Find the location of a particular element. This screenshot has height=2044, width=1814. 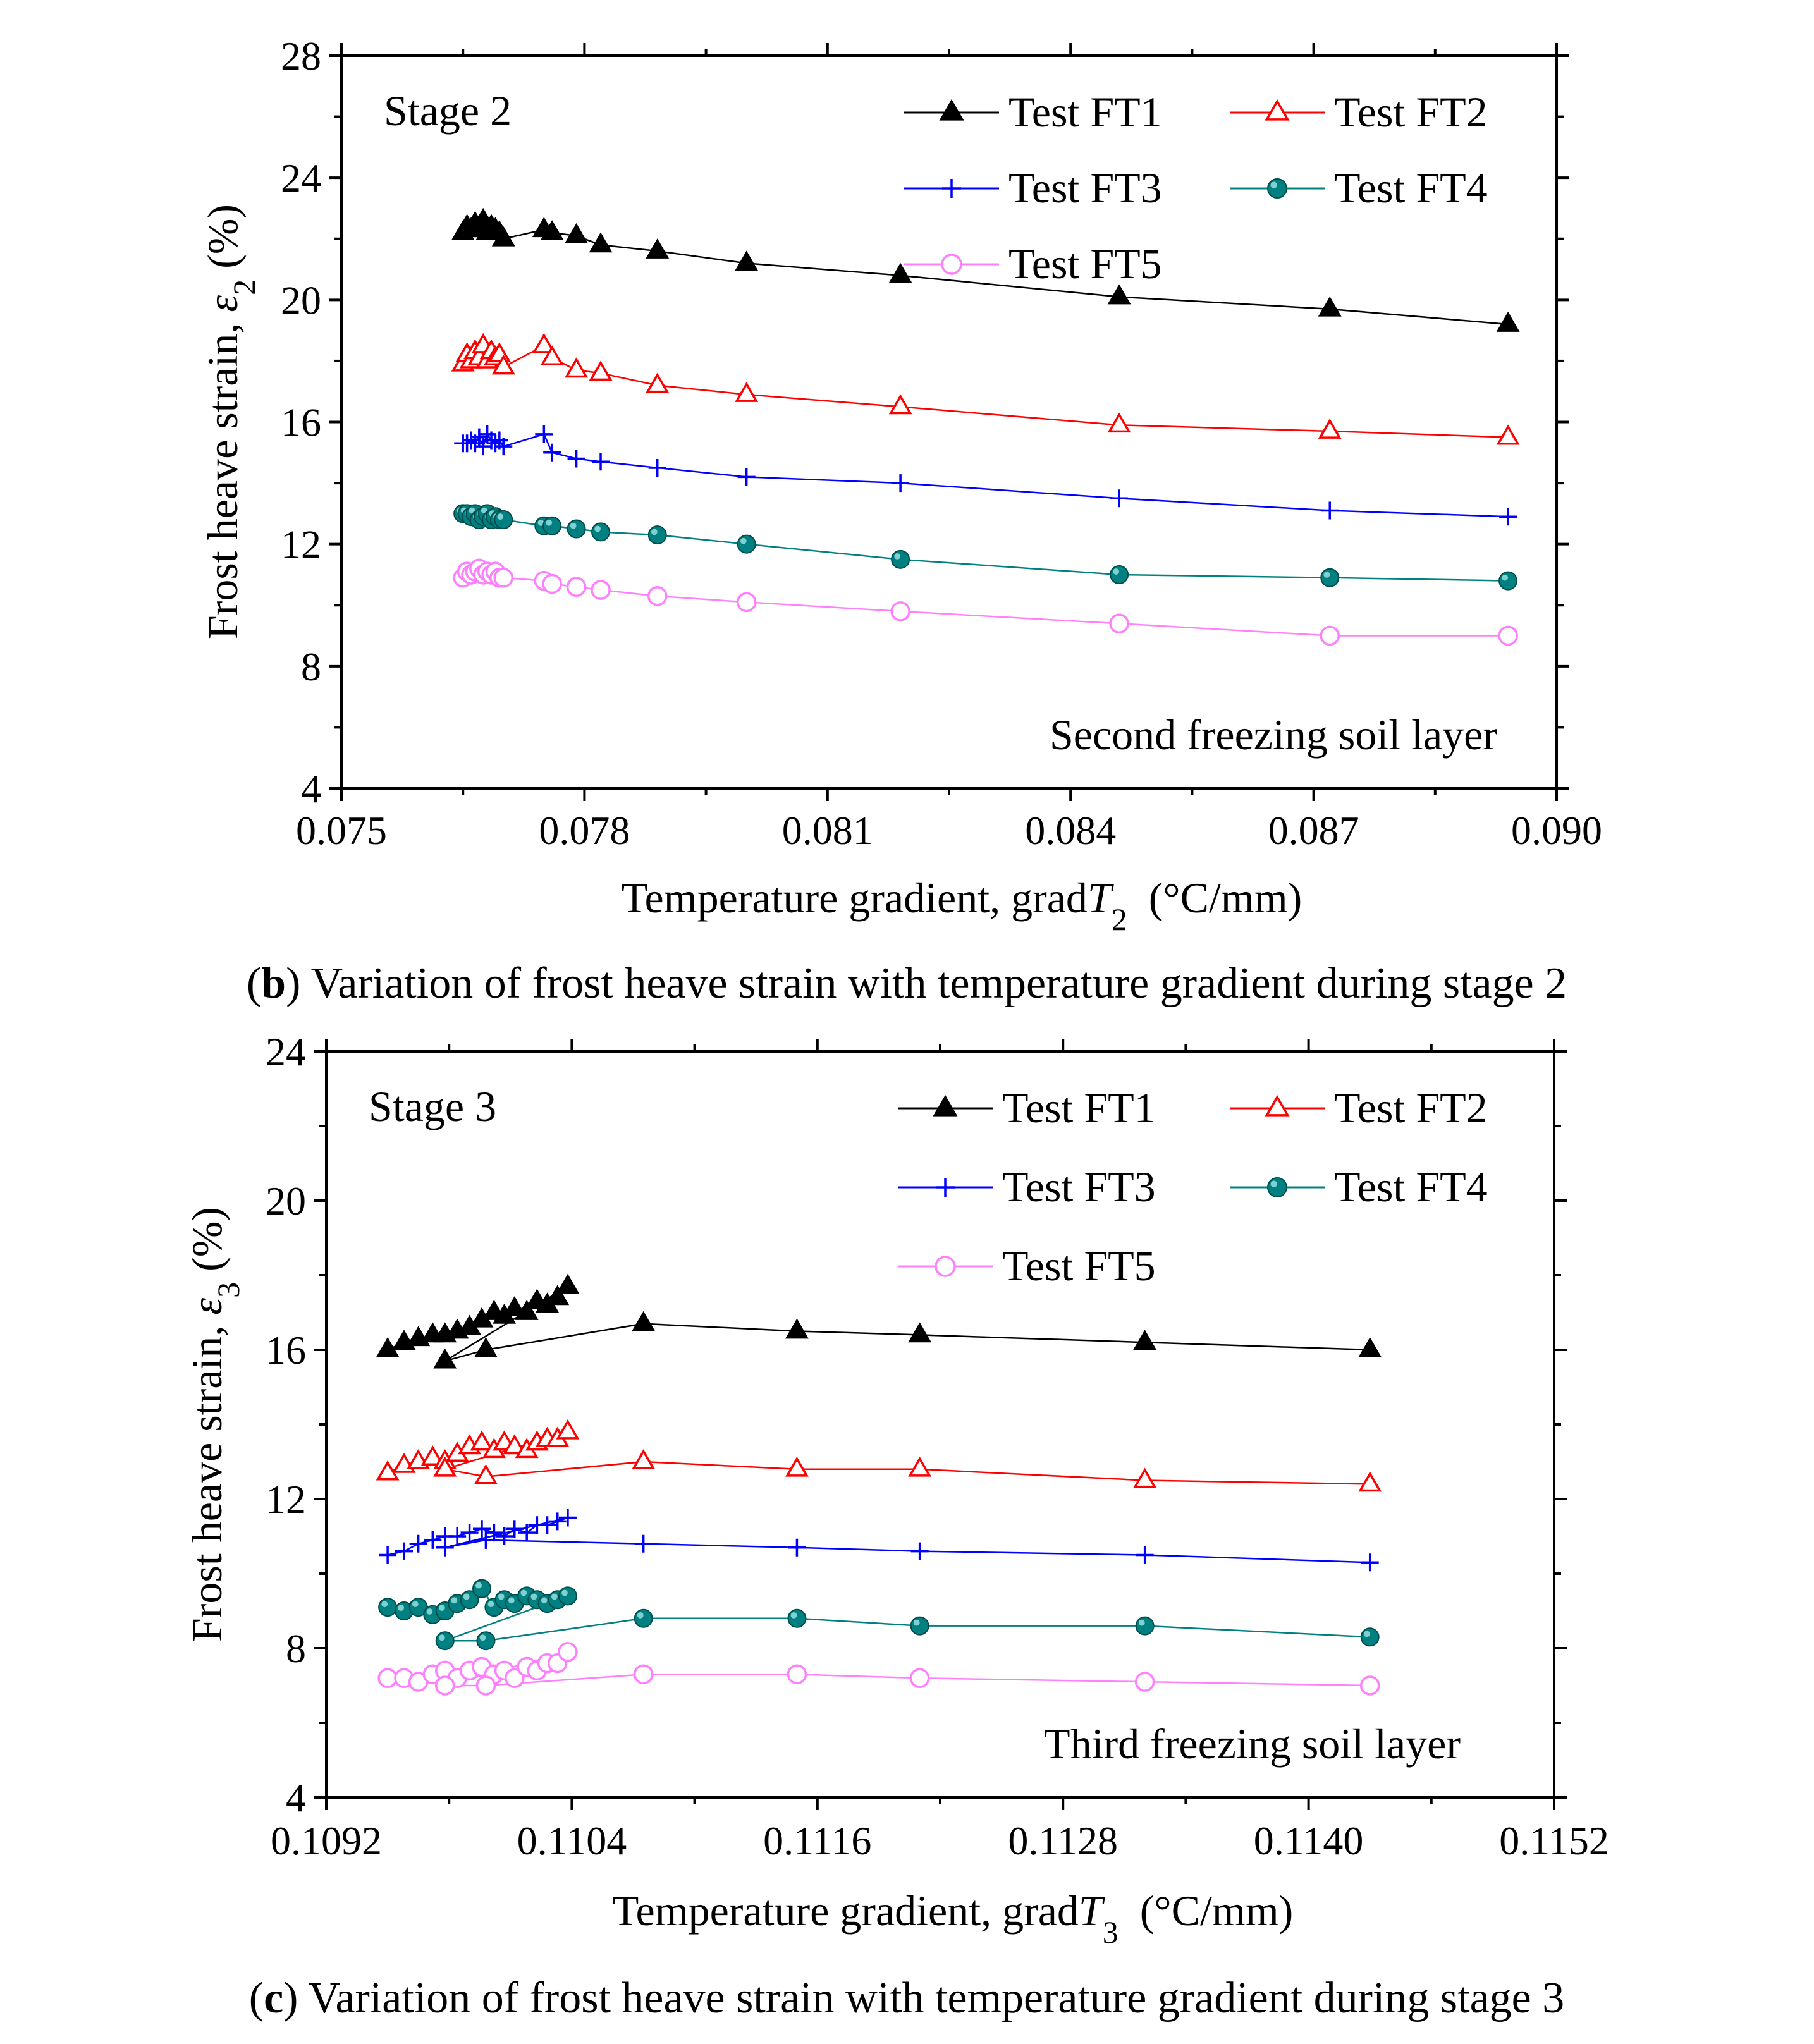

stage-label: Stage 2 is located at coordinates (448, 111).